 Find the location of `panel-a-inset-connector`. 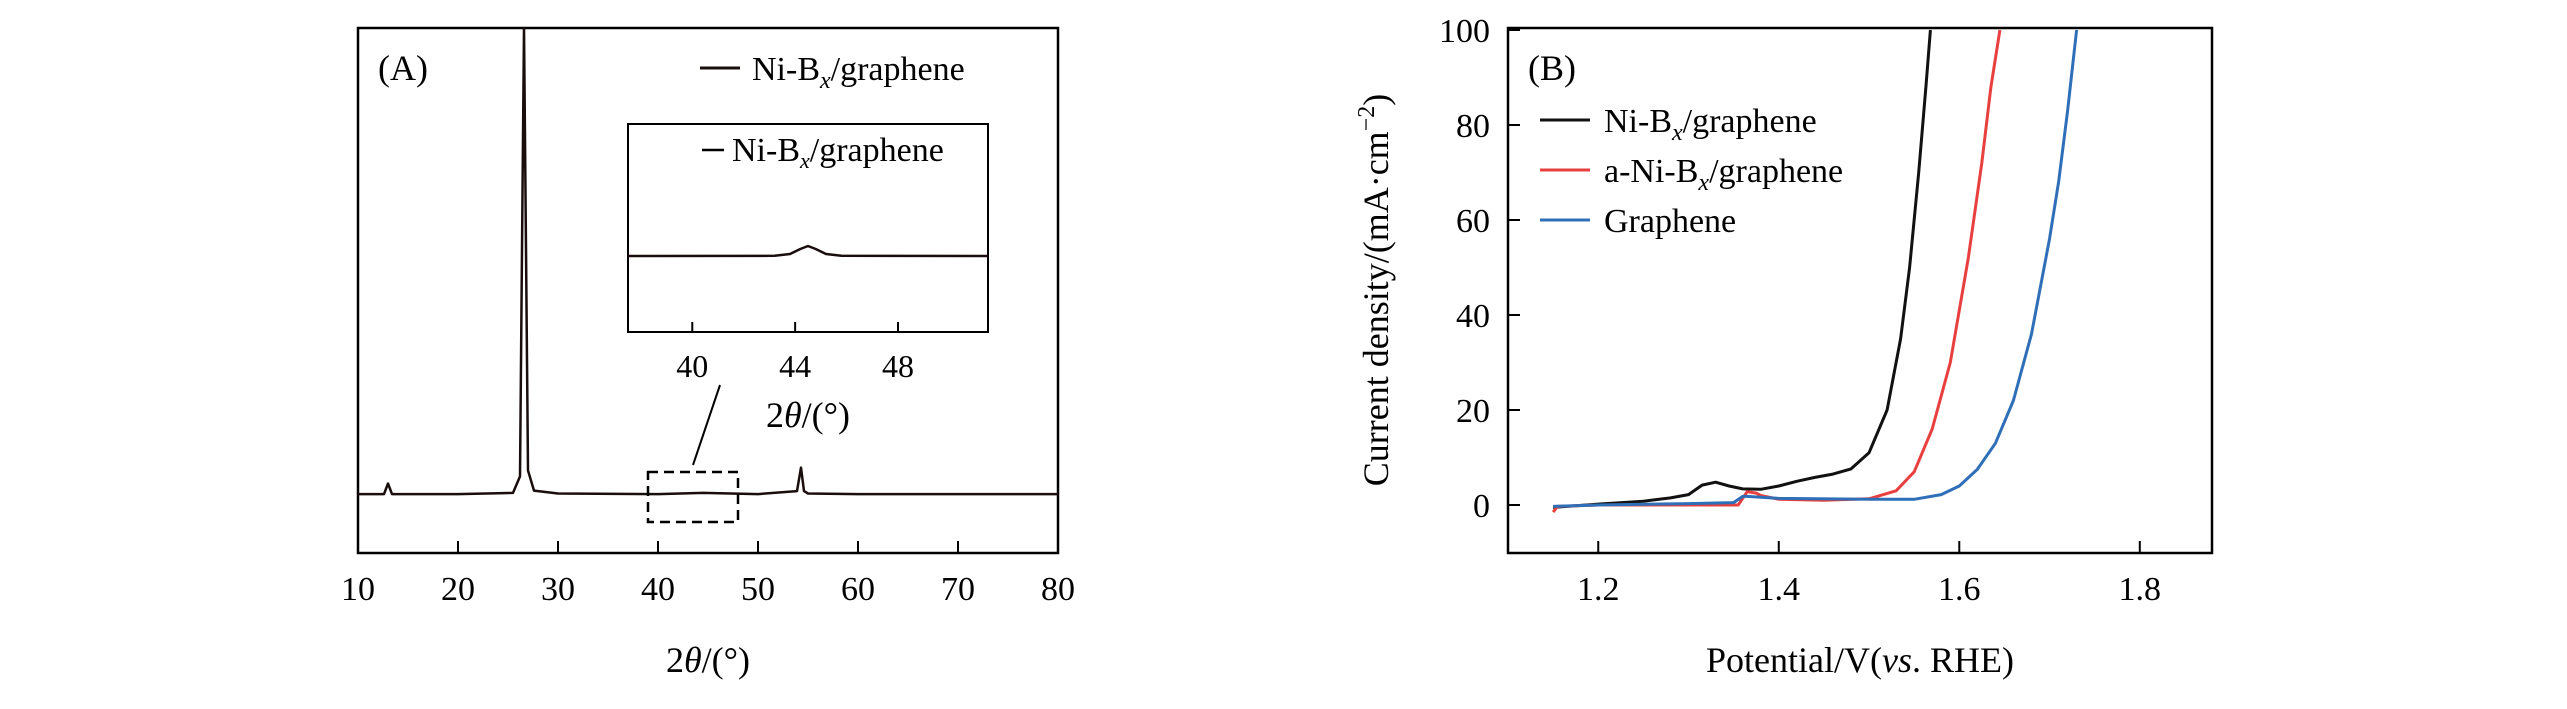

panel-a-inset-connector is located at coordinates (706, 425).